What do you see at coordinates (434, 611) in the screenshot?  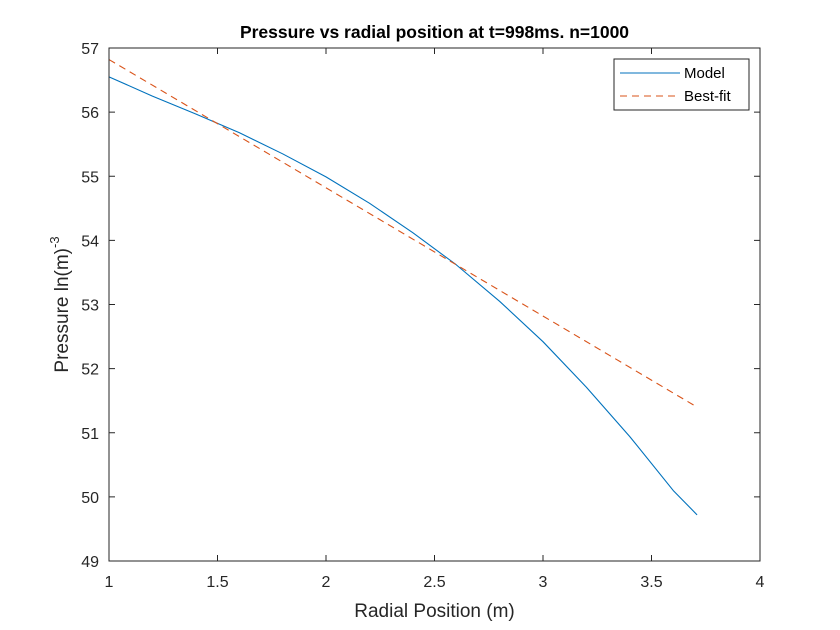 I see `x-axis-label: Radial Position (m)` at bounding box center [434, 611].